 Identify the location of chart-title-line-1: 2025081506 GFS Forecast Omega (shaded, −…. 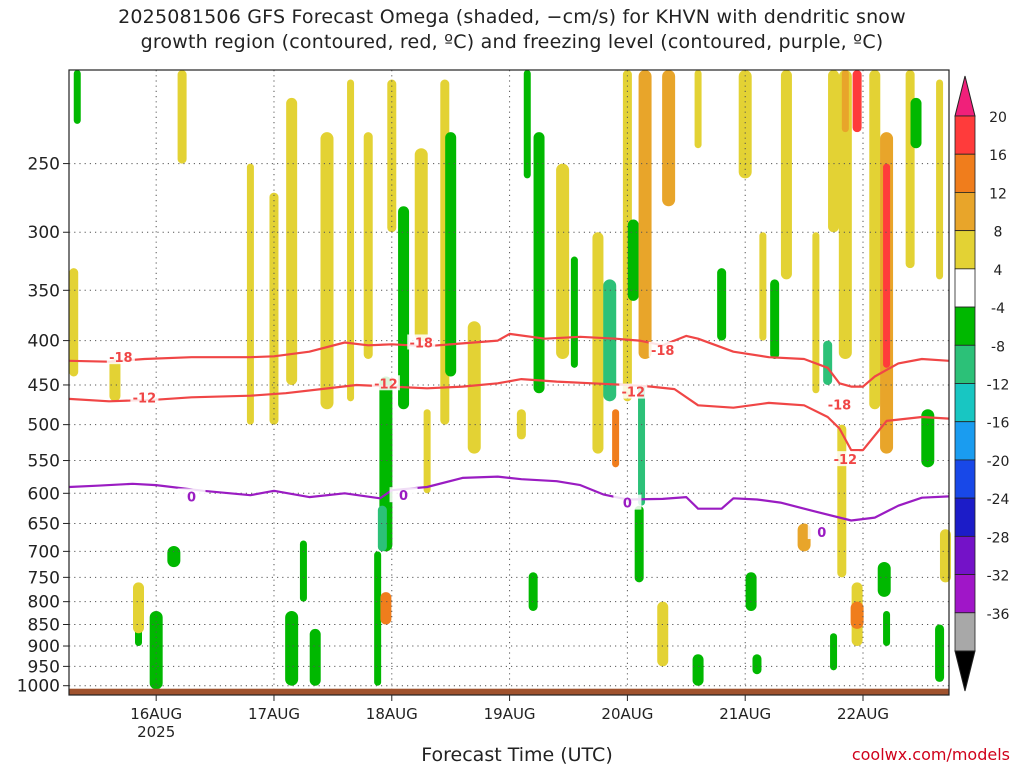
(512, 17).